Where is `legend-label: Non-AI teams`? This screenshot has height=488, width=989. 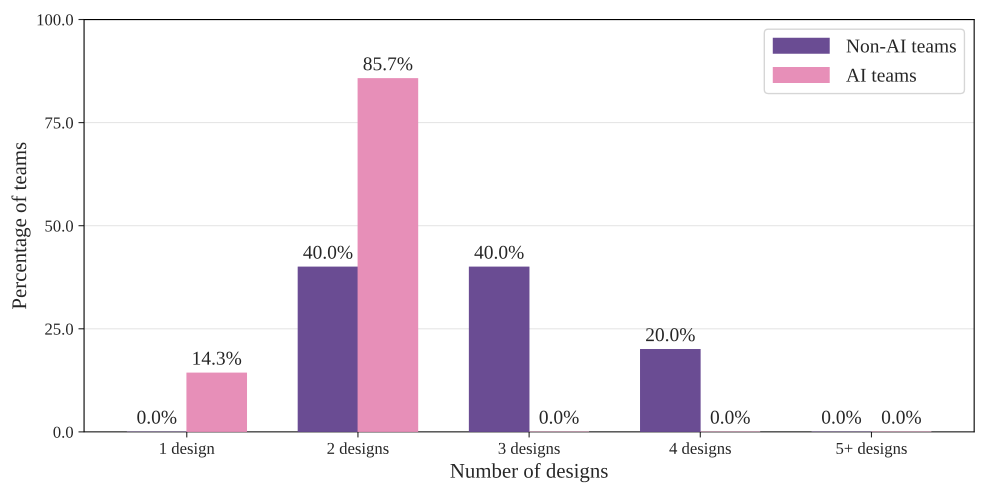
legend-label: Non-AI teams is located at coordinates (901, 46).